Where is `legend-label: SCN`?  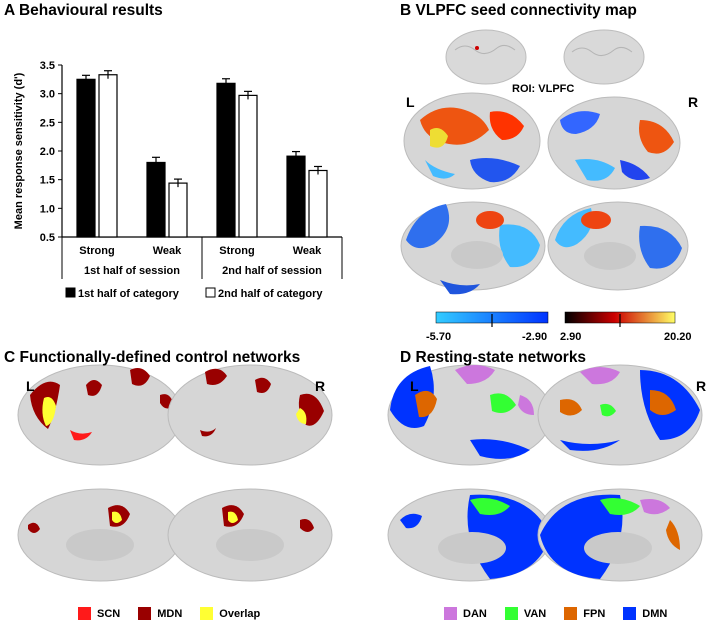
legend-label: SCN is located at coordinates (109, 613).